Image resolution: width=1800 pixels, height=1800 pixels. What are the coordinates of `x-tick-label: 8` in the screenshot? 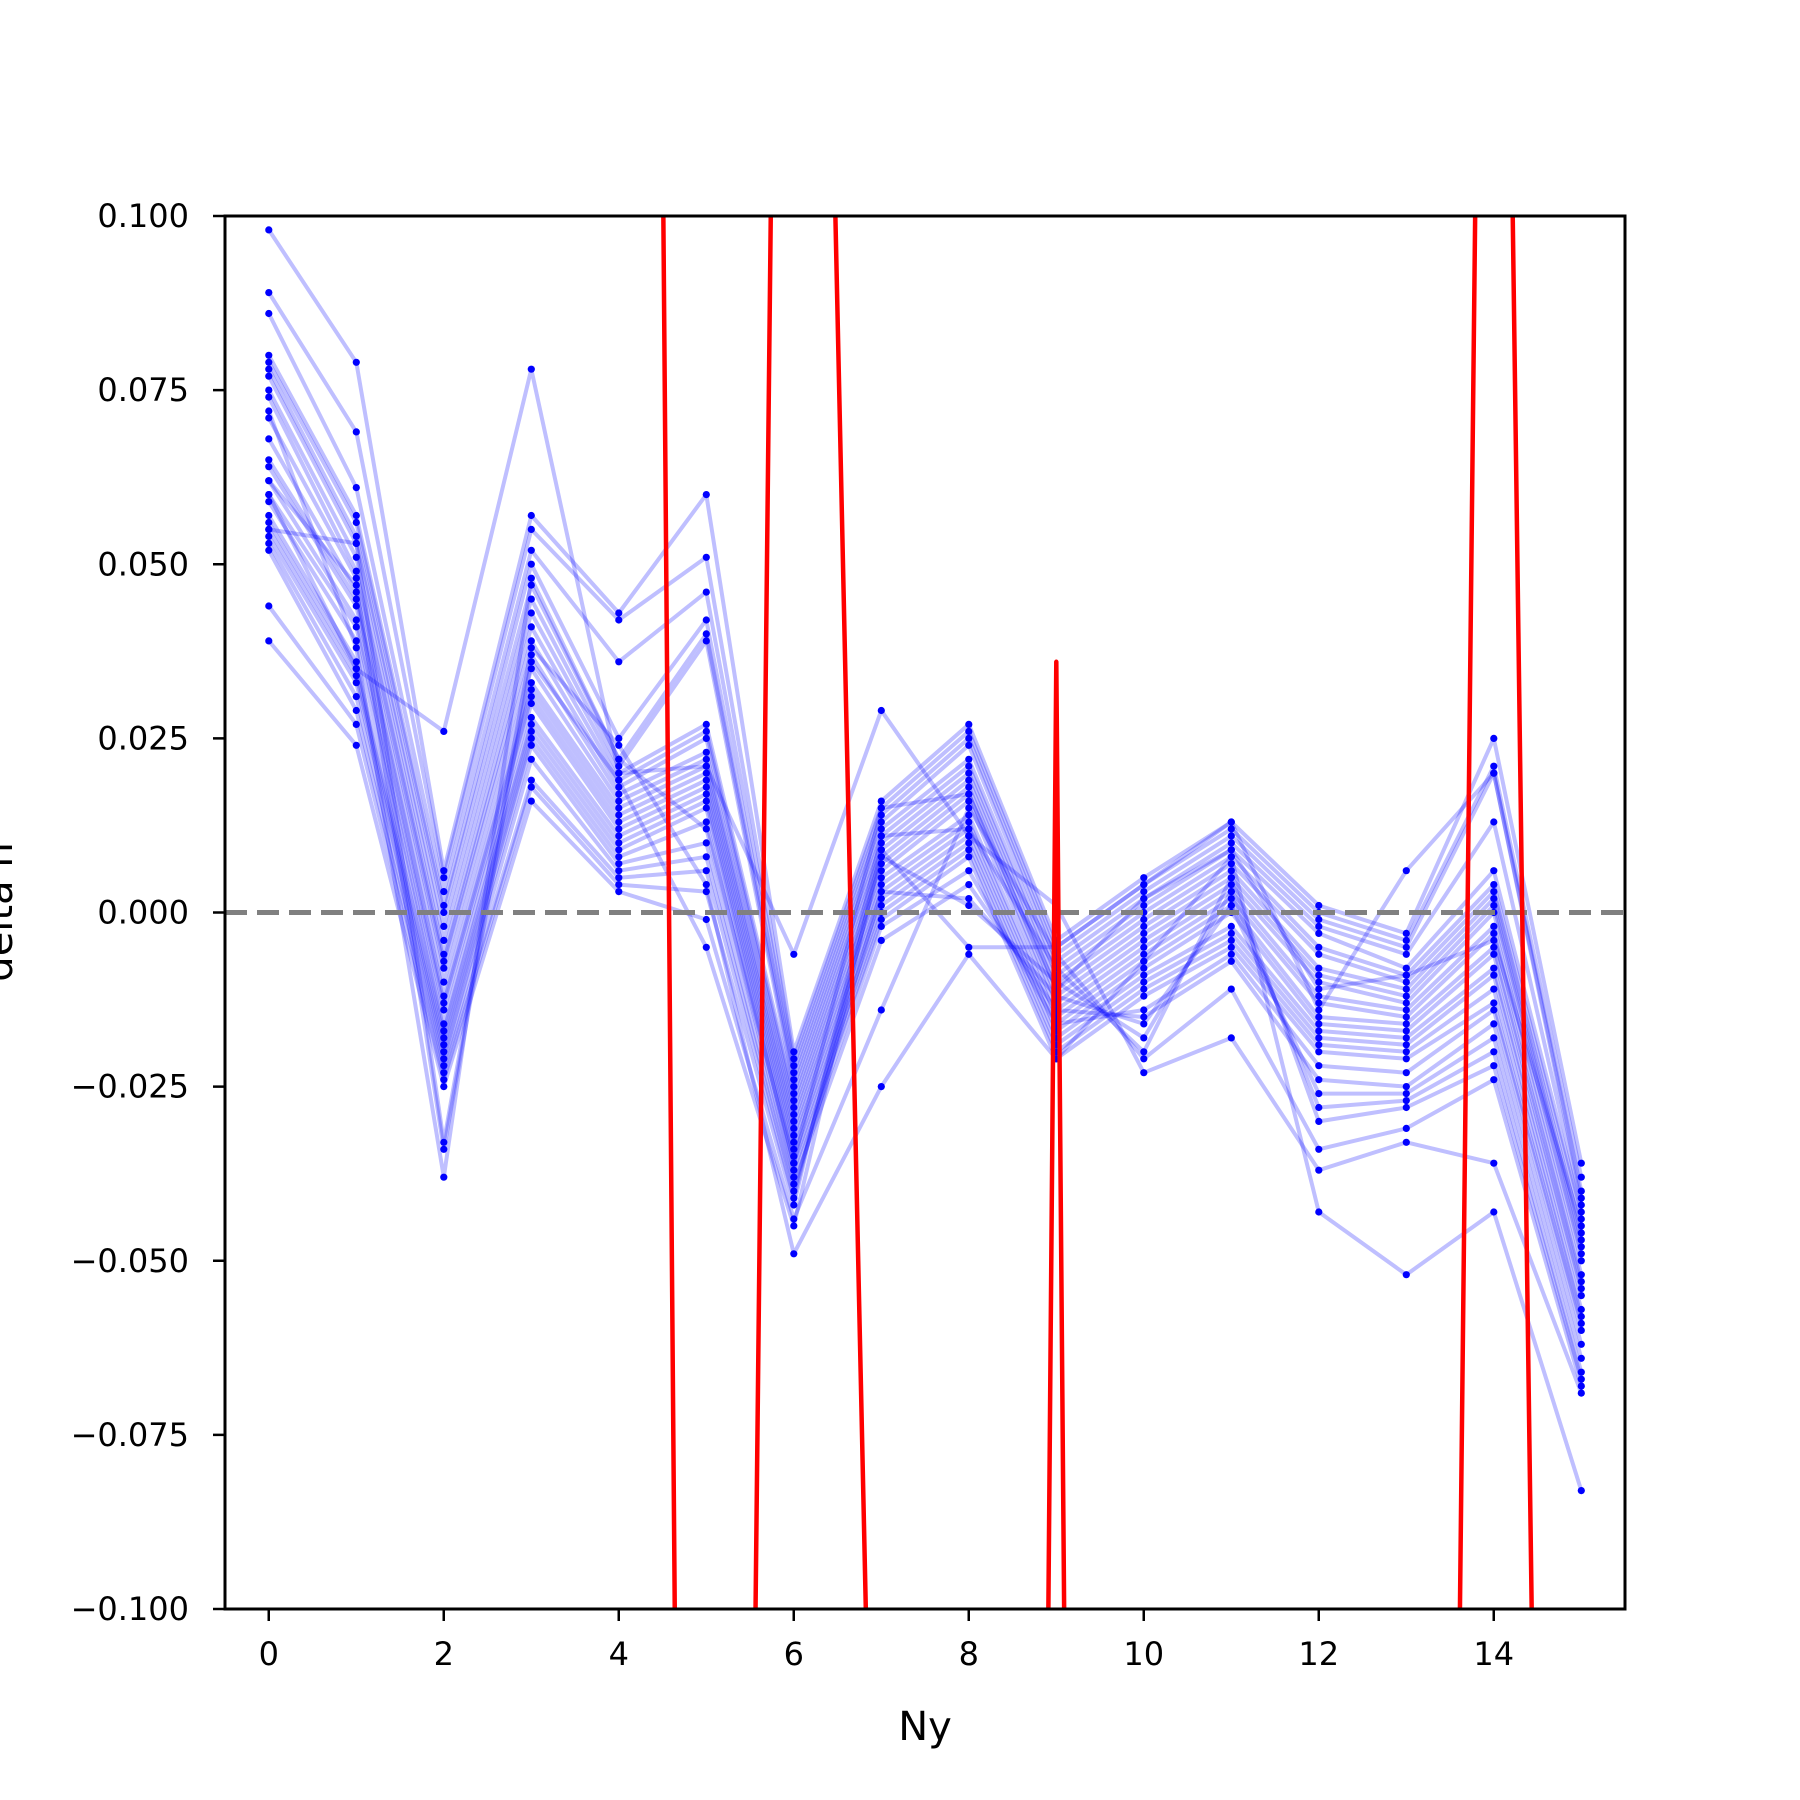 It's located at (969, 1654).